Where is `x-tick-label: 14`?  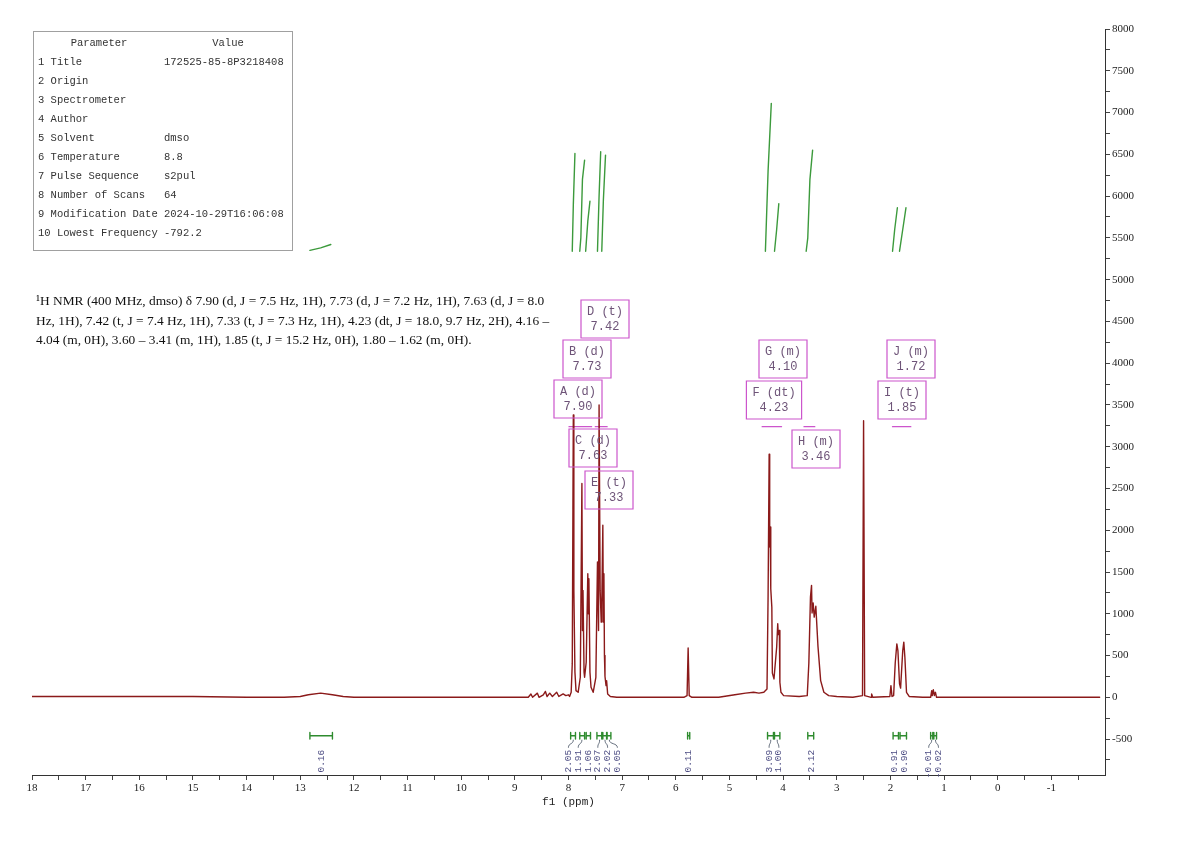
x-tick-label: 14 is located at coordinates (247, 787).